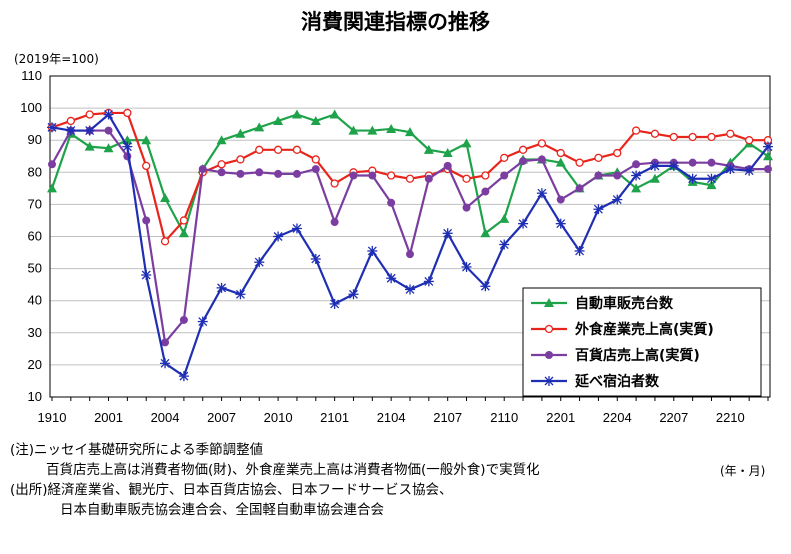 This screenshot has width=791, height=554. Describe the element at coordinates (222, 510) in the screenshot. I see `source-line-2: 日本自動車販売協会連合会、全国軽自動車協会連合会` at that location.